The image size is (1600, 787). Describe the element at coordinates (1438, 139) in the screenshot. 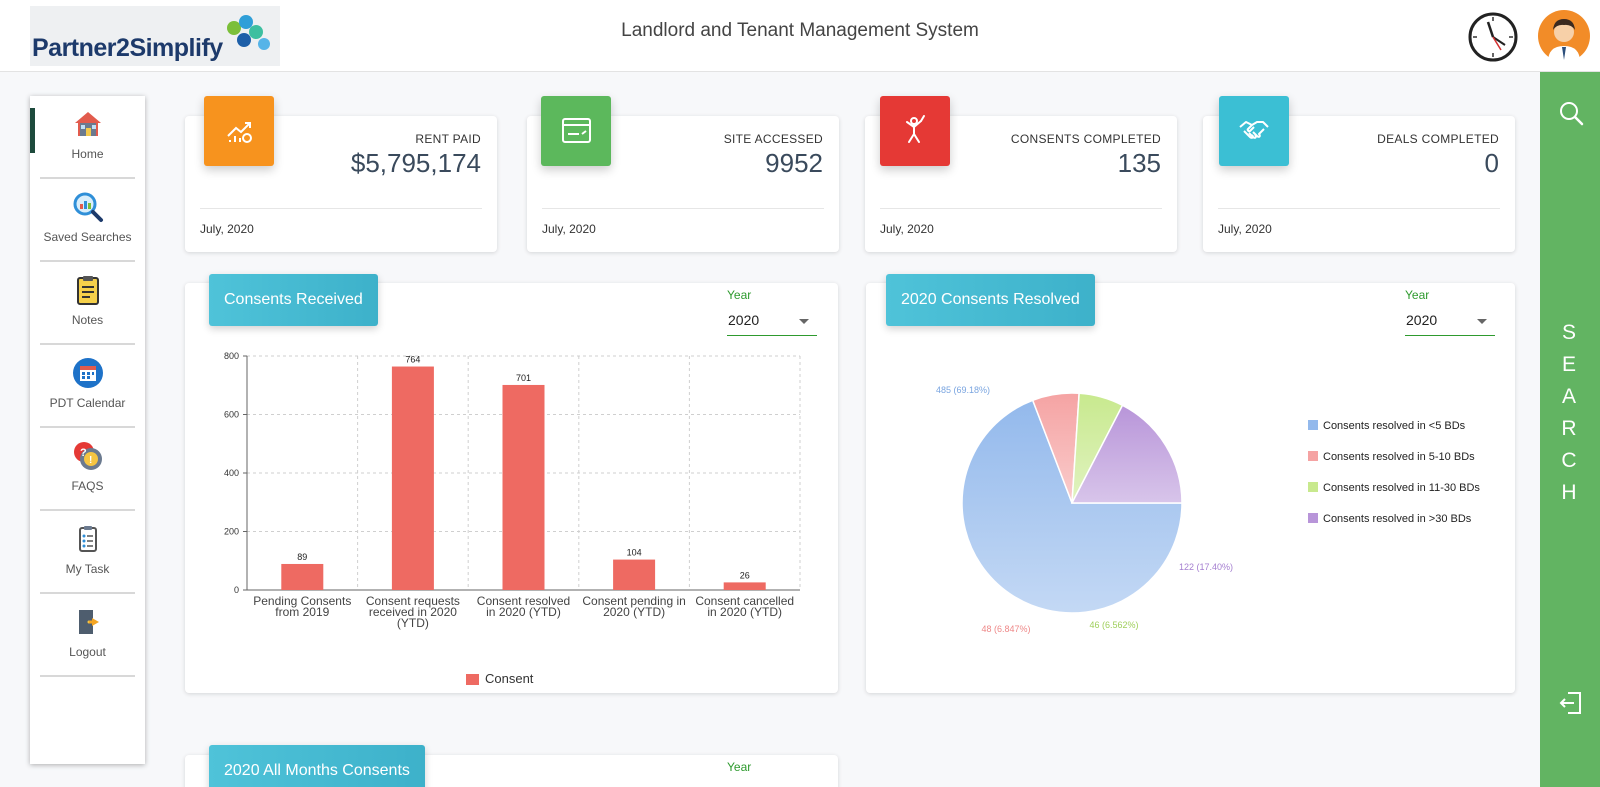

I see `stat-label: DEALS COMPLETED` at that location.